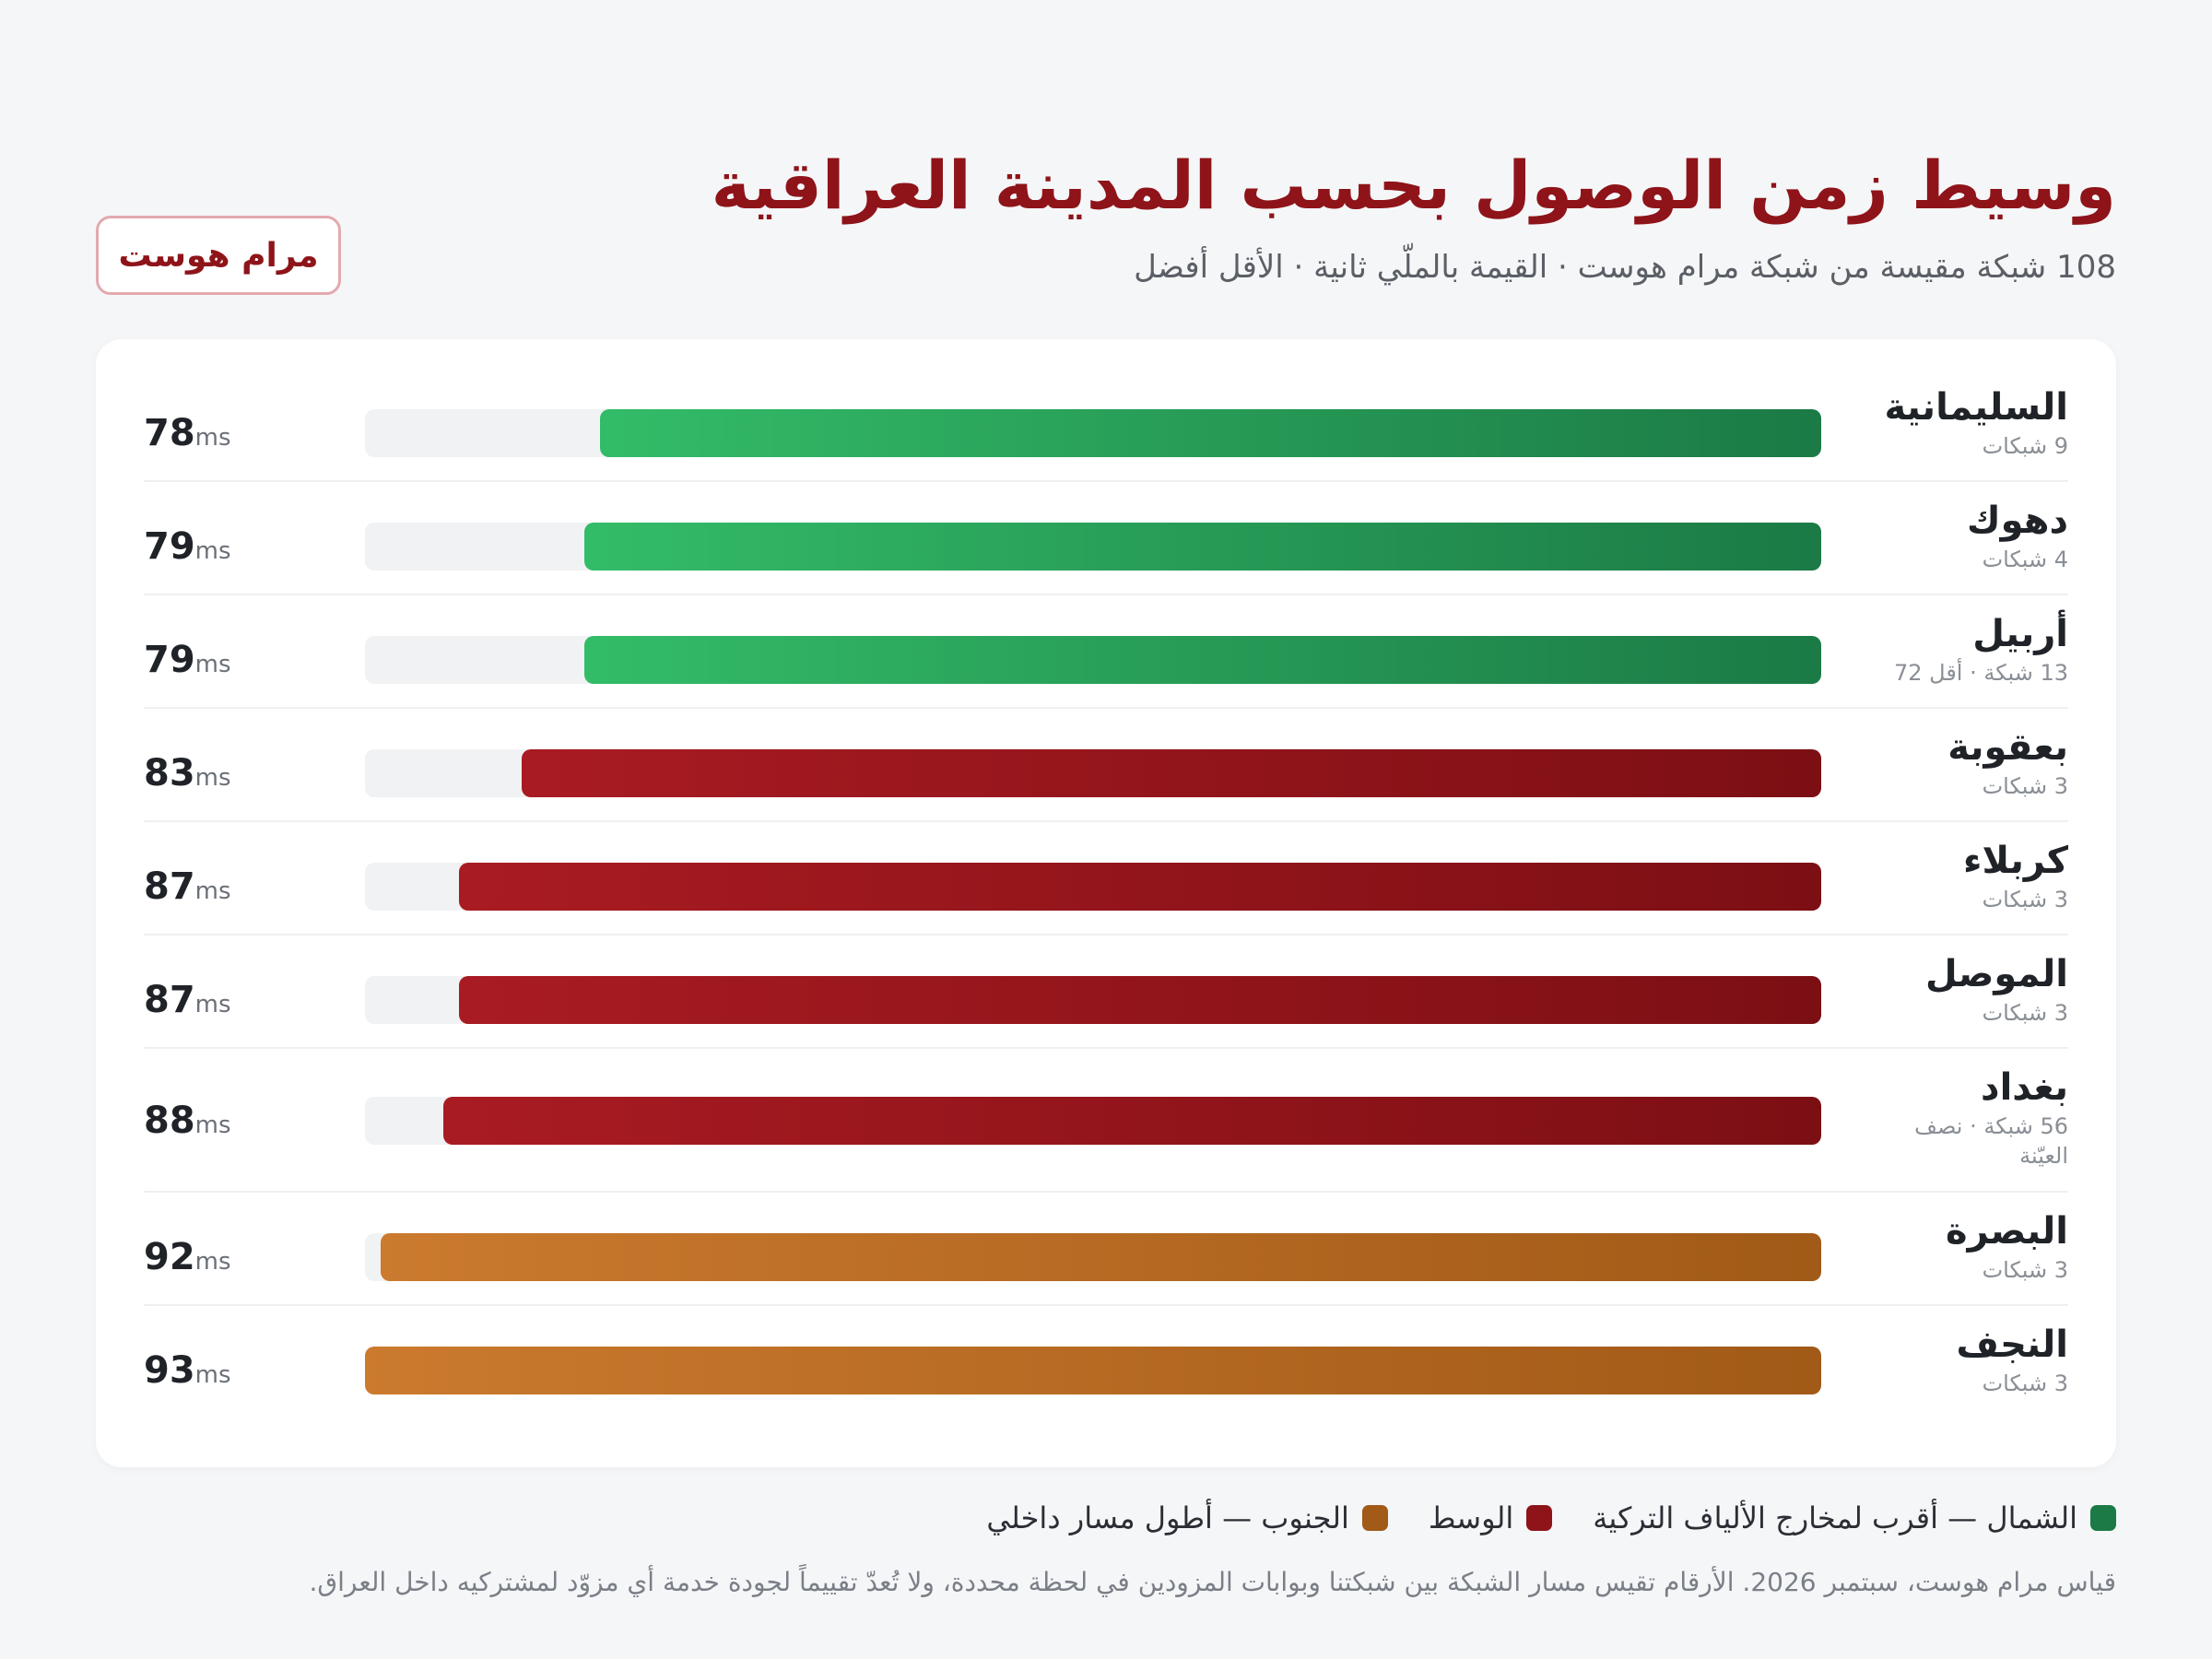 This screenshot has width=2212, height=1659. I want to click on chart-title: وسيط زمن الوصول بحسب المدينة العراقية, so click(1413, 185).